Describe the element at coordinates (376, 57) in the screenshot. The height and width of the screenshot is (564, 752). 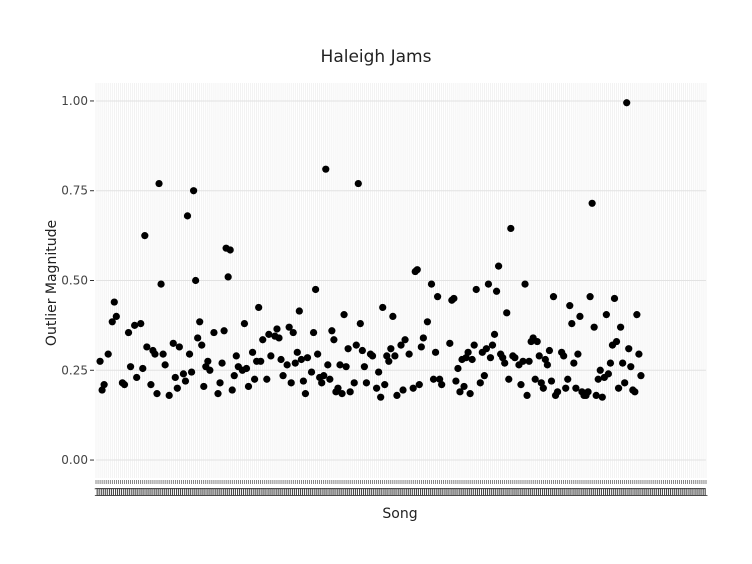
I see `chart-title: Haleigh Jams` at that location.